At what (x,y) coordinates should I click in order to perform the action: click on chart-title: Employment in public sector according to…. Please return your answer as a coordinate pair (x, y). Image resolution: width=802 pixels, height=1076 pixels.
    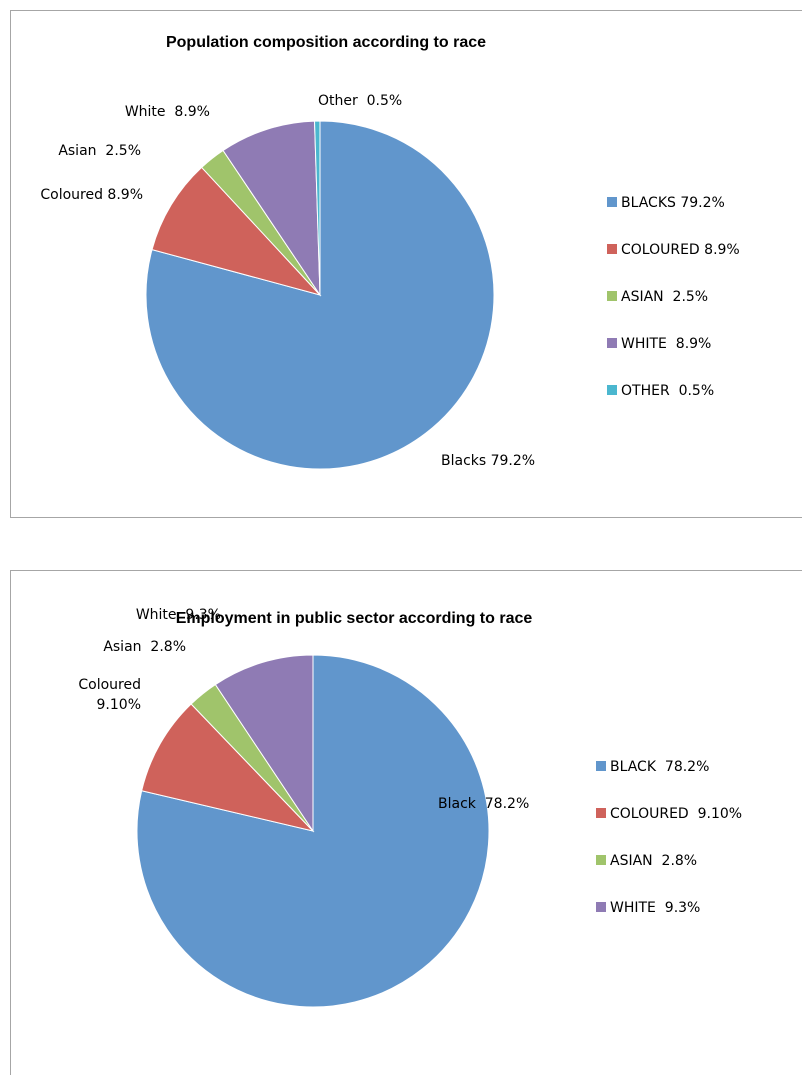
    Looking at the image, I should click on (354, 618).